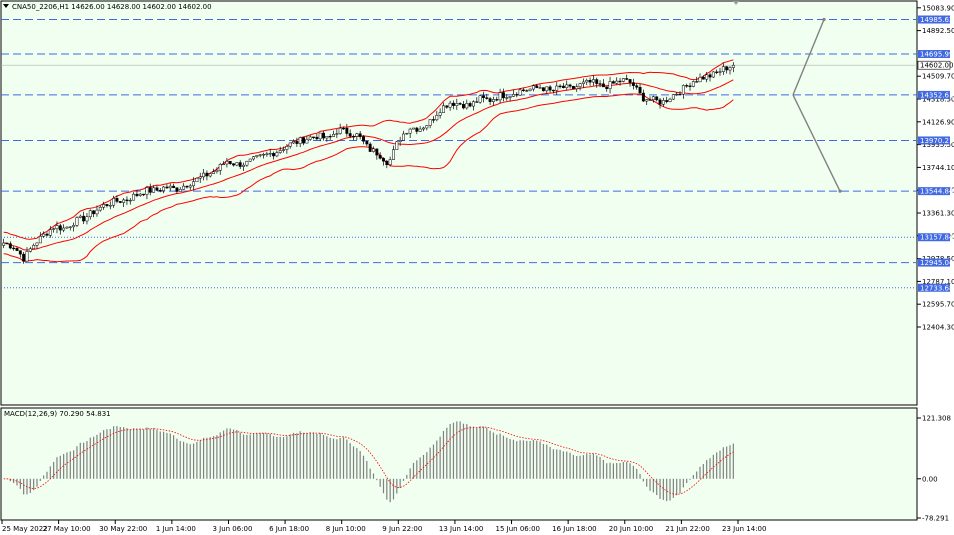 This screenshot has height=535, width=954. I want to click on level-label: 14352.61, so click(936, 95).